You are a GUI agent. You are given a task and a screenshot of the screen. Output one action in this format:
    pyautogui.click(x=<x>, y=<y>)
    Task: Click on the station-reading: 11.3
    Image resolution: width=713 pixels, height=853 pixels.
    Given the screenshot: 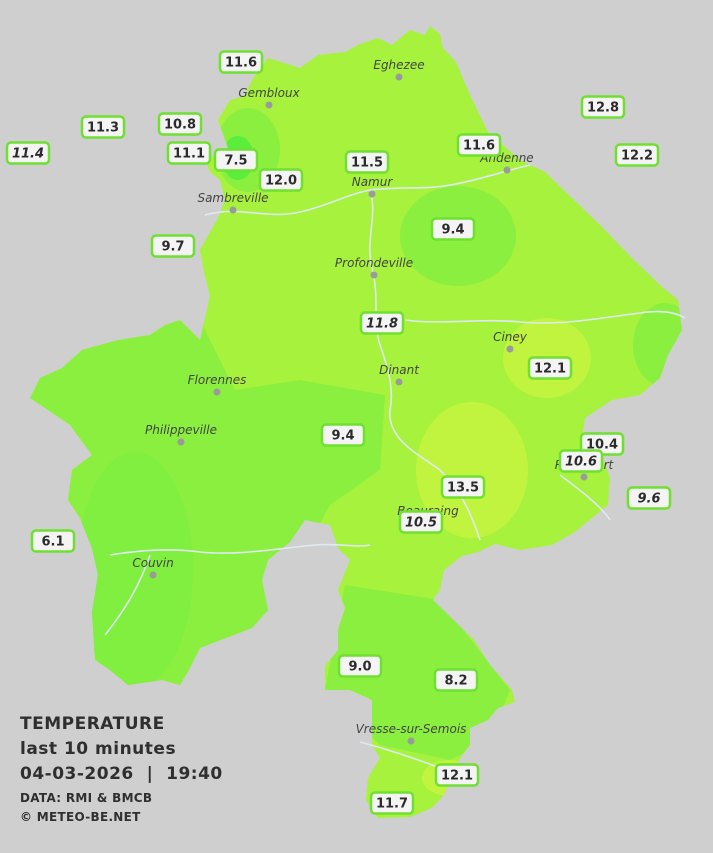 What is the action you would take?
    pyautogui.click(x=103, y=127)
    